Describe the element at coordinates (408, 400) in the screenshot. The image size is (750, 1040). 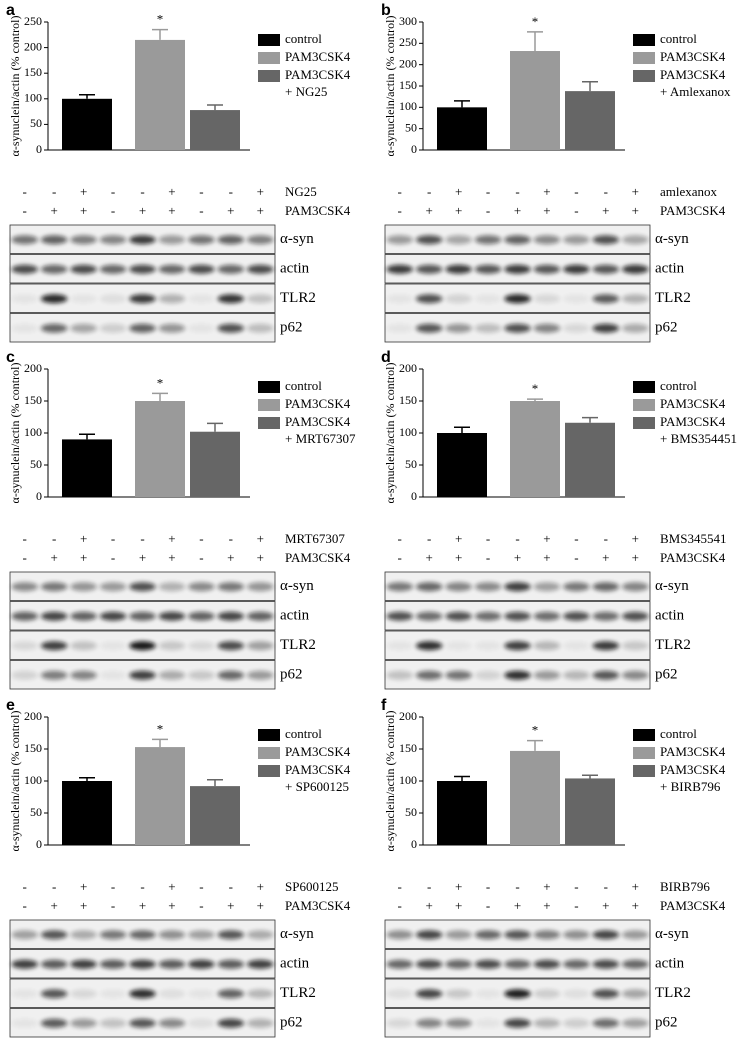
I see `y-tick-label: 150` at that location.